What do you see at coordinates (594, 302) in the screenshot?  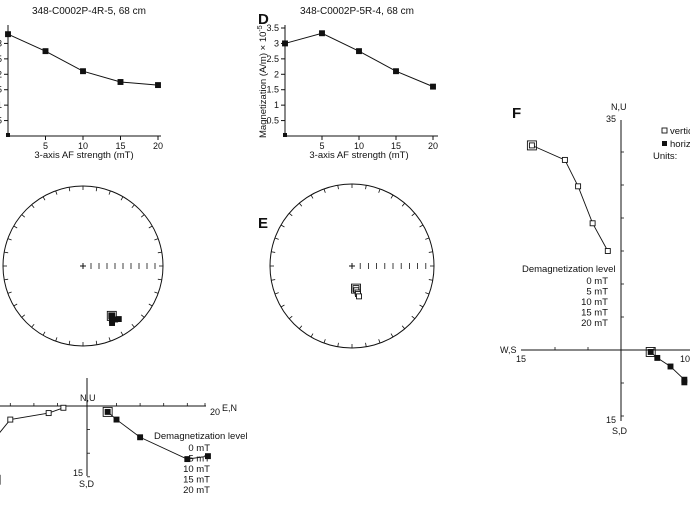 I see `f-legend-level: 10 mT` at bounding box center [594, 302].